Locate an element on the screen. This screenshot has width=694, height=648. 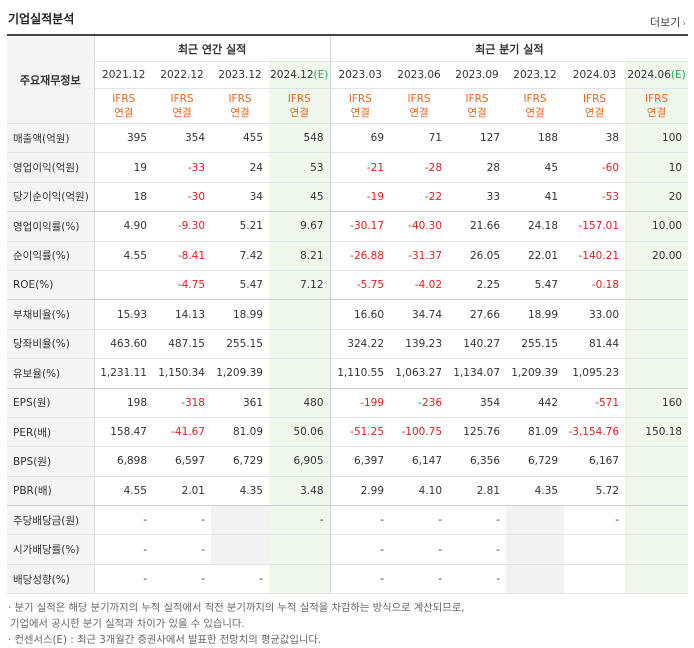
period-label: 2023.03 is located at coordinates (360, 75).